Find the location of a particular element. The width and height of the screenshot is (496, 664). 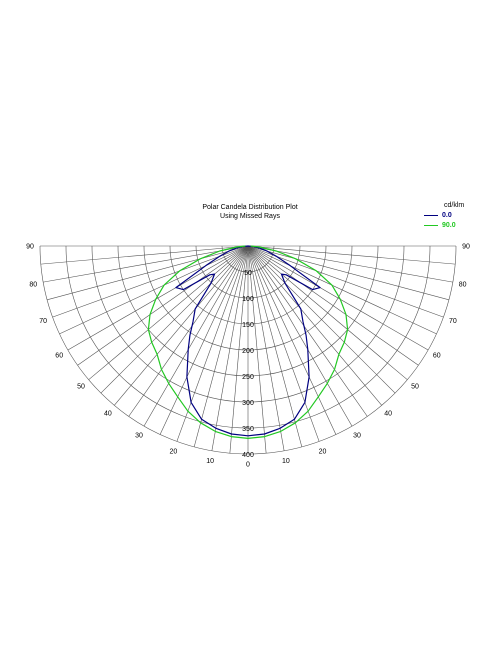

spoke--55 is located at coordinates (163, 305).